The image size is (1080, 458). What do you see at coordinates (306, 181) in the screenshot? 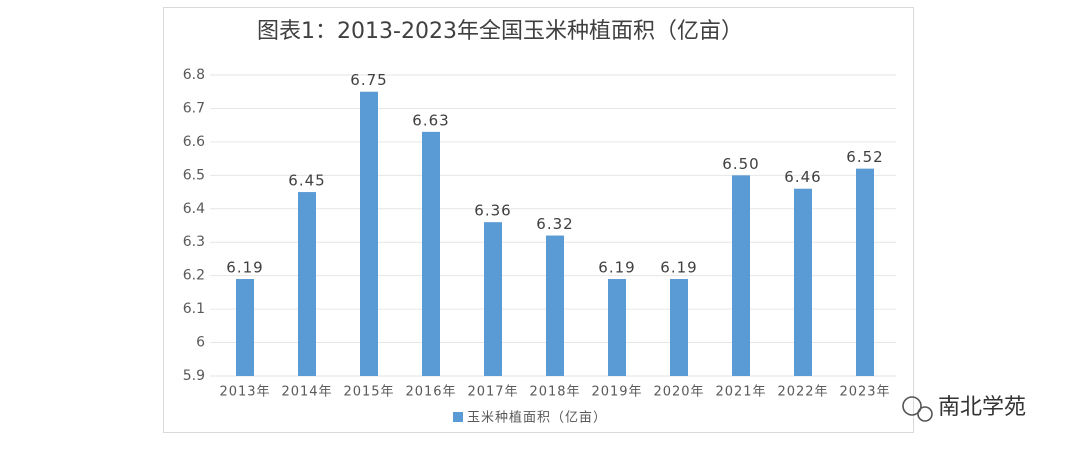
I see `value-label: 6.45` at bounding box center [306, 181].